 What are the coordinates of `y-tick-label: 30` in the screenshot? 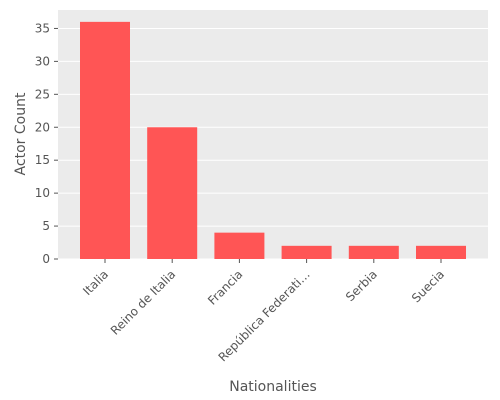 It's located at (42, 61).